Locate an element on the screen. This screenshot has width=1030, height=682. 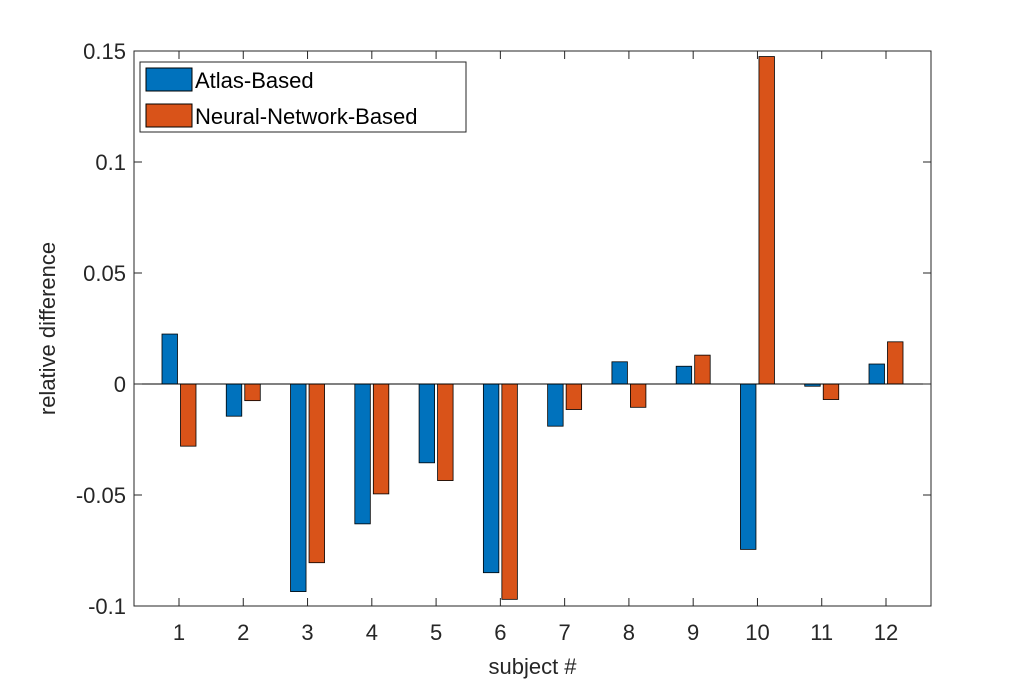
x-tick-label: 9 is located at coordinates (693, 632).